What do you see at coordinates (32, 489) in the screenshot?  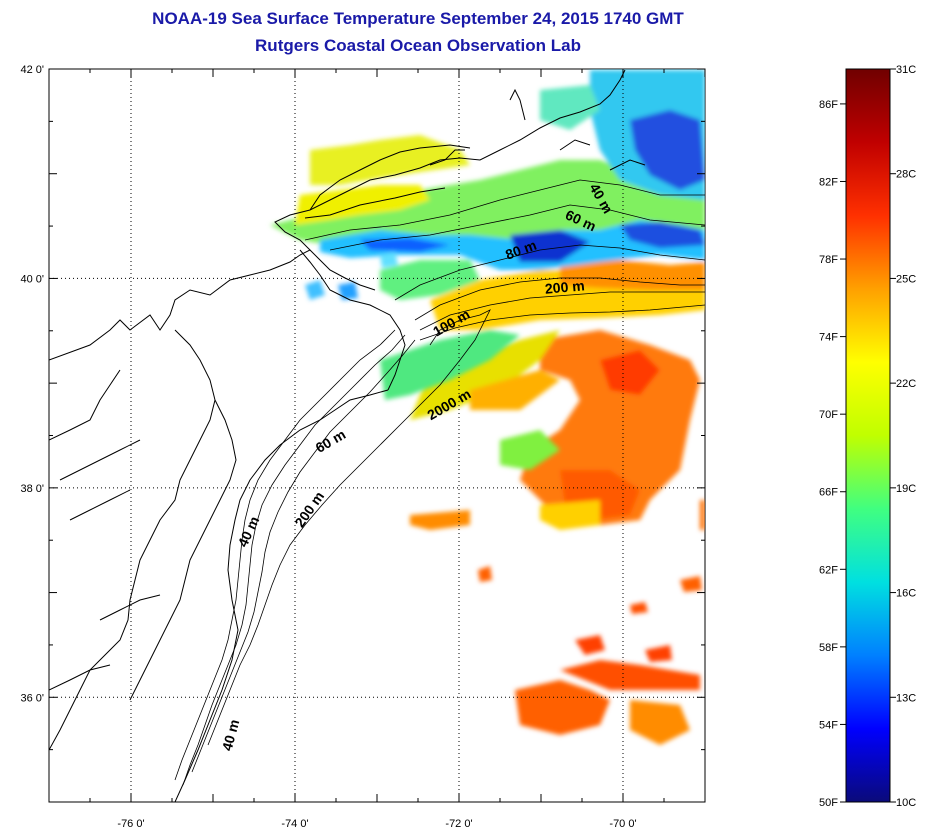 I see `latitude-label: 38 0'` at bounding box center [32, 489].